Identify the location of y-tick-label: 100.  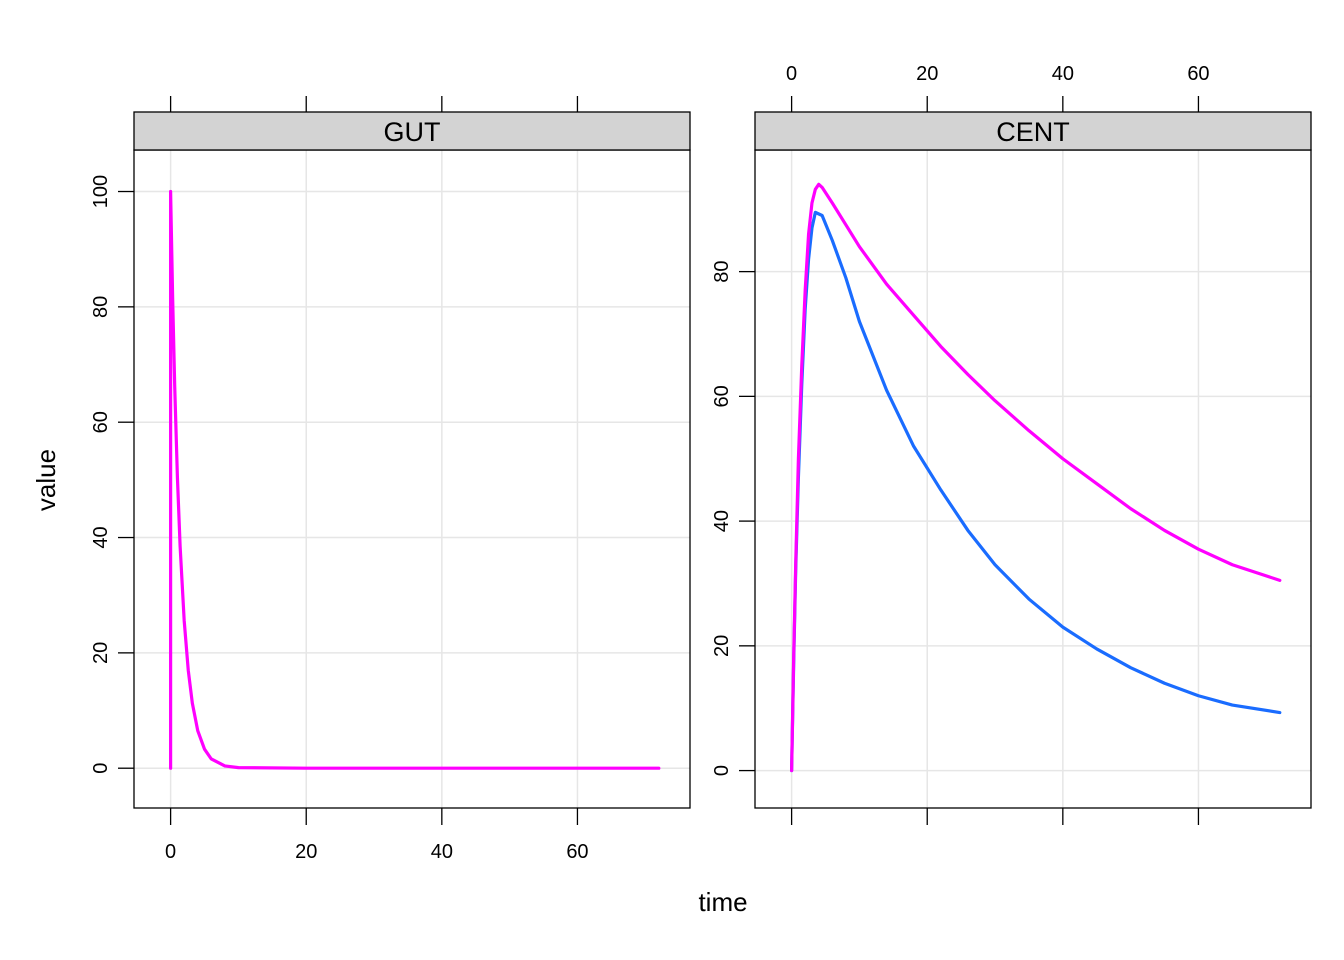
(101, 191).